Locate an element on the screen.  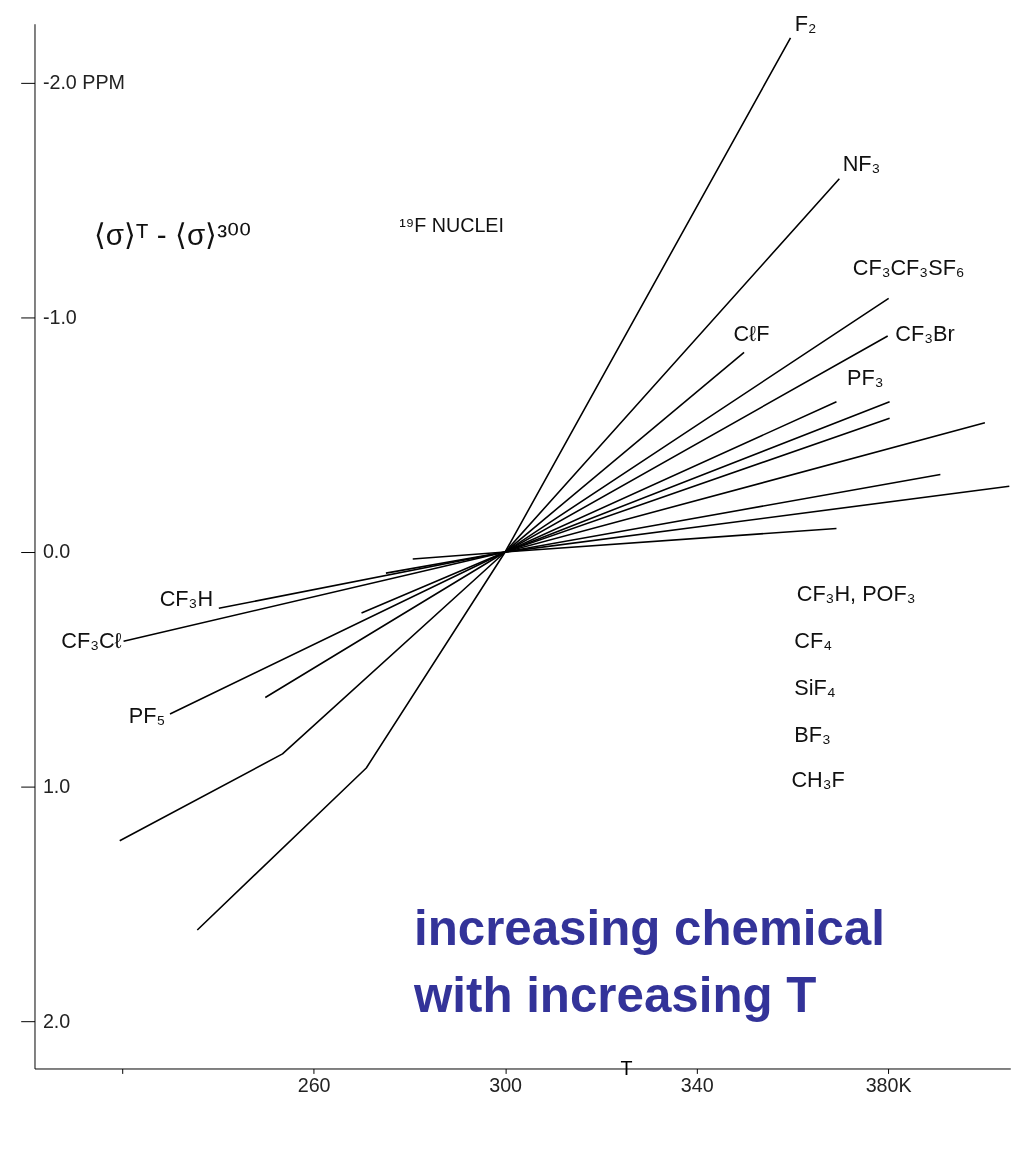
y-tick-label: -1.0 is located at coordinates (59, 316).